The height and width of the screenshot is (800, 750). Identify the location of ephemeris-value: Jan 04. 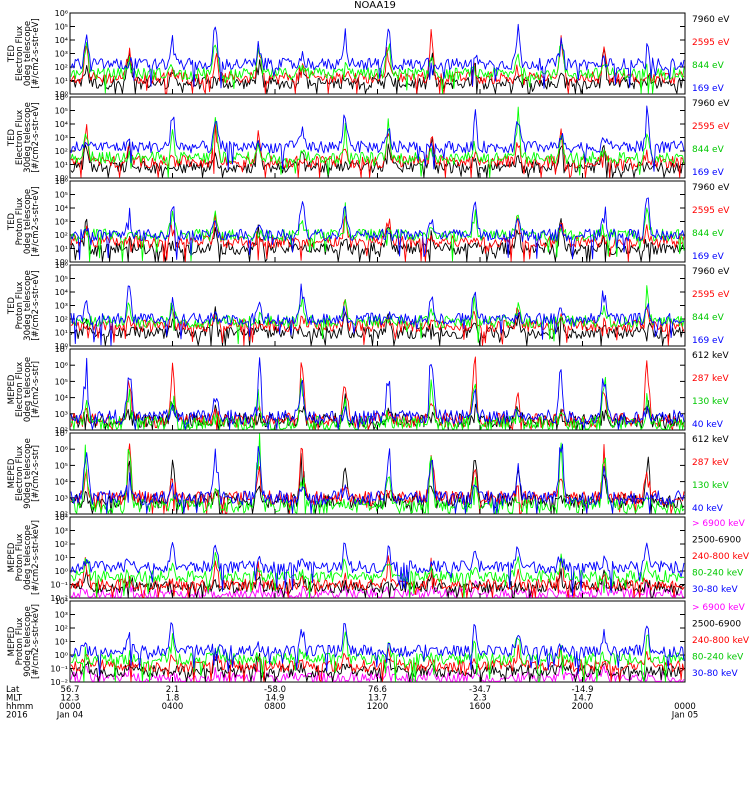
(70, 716).